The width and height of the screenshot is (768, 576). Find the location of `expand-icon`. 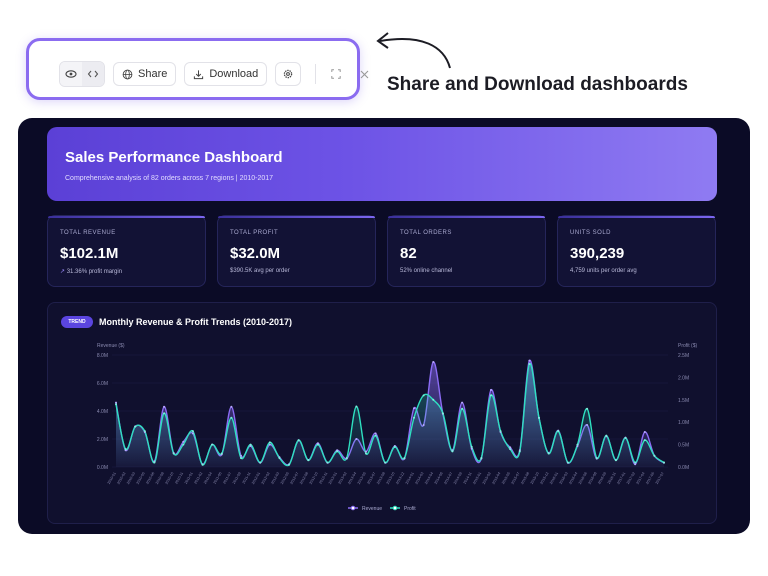

expand-icon is located at coordinates (336, 74).